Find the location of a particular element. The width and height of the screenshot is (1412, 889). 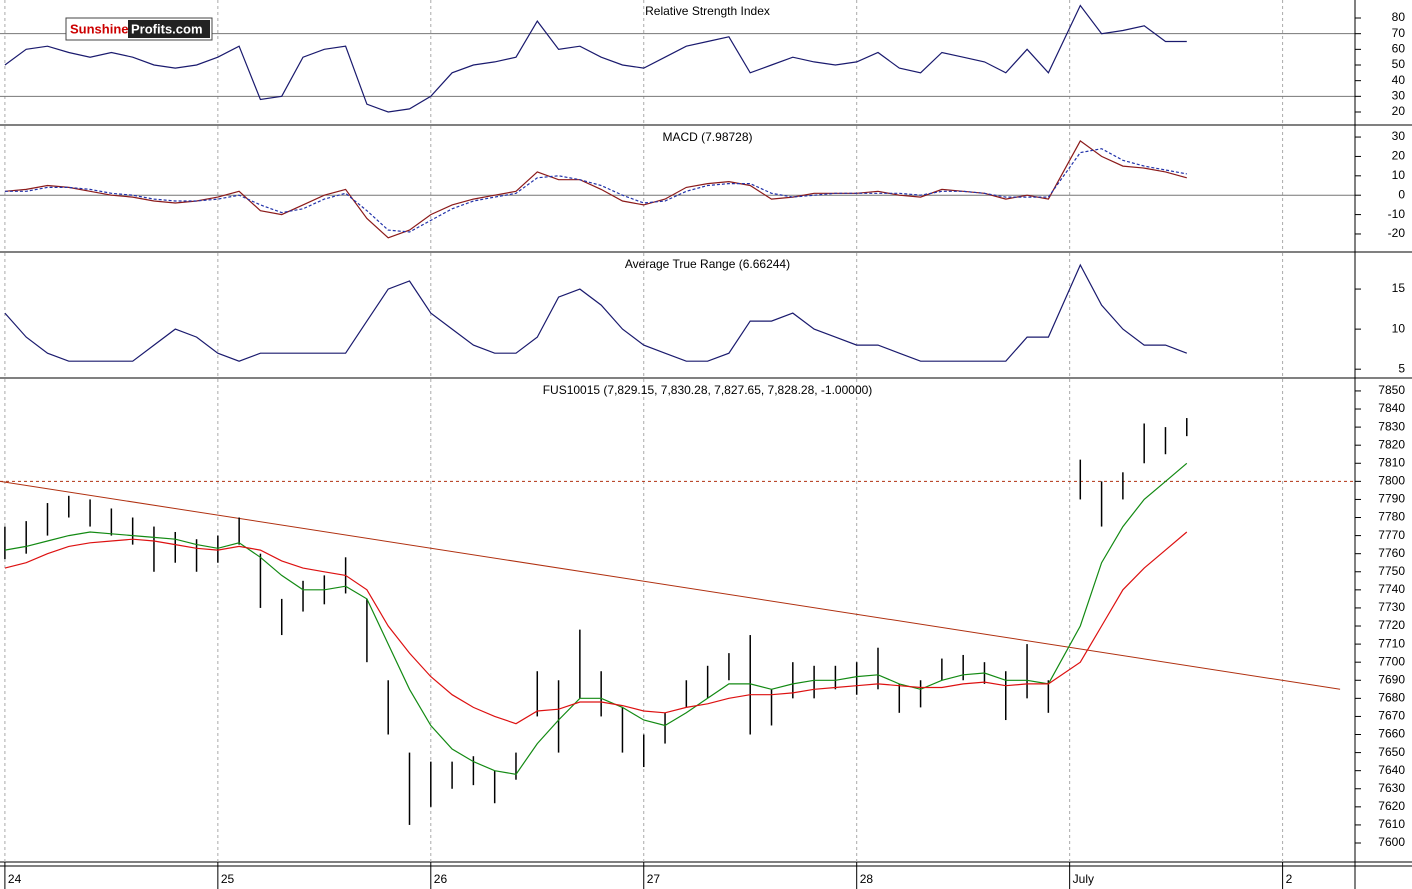

y-tick-label: 7760 is located at coordinates (1391, 553).